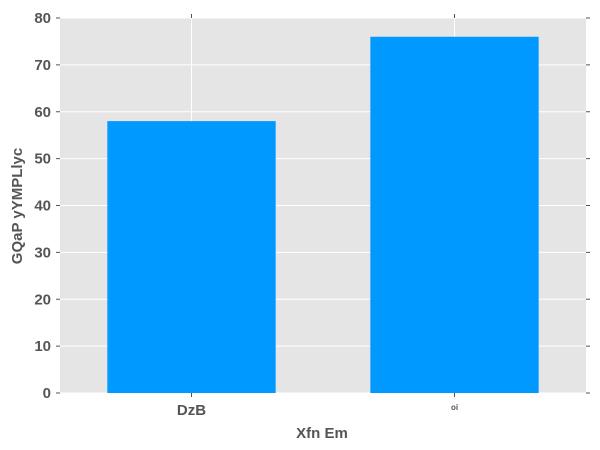 Image resolution: width=600 pixels, height=450 pixels. What do you see at coordinates (42, 252) in the screenshot?
I see `y-tick-label: 30` at bounding box center [42, 252].